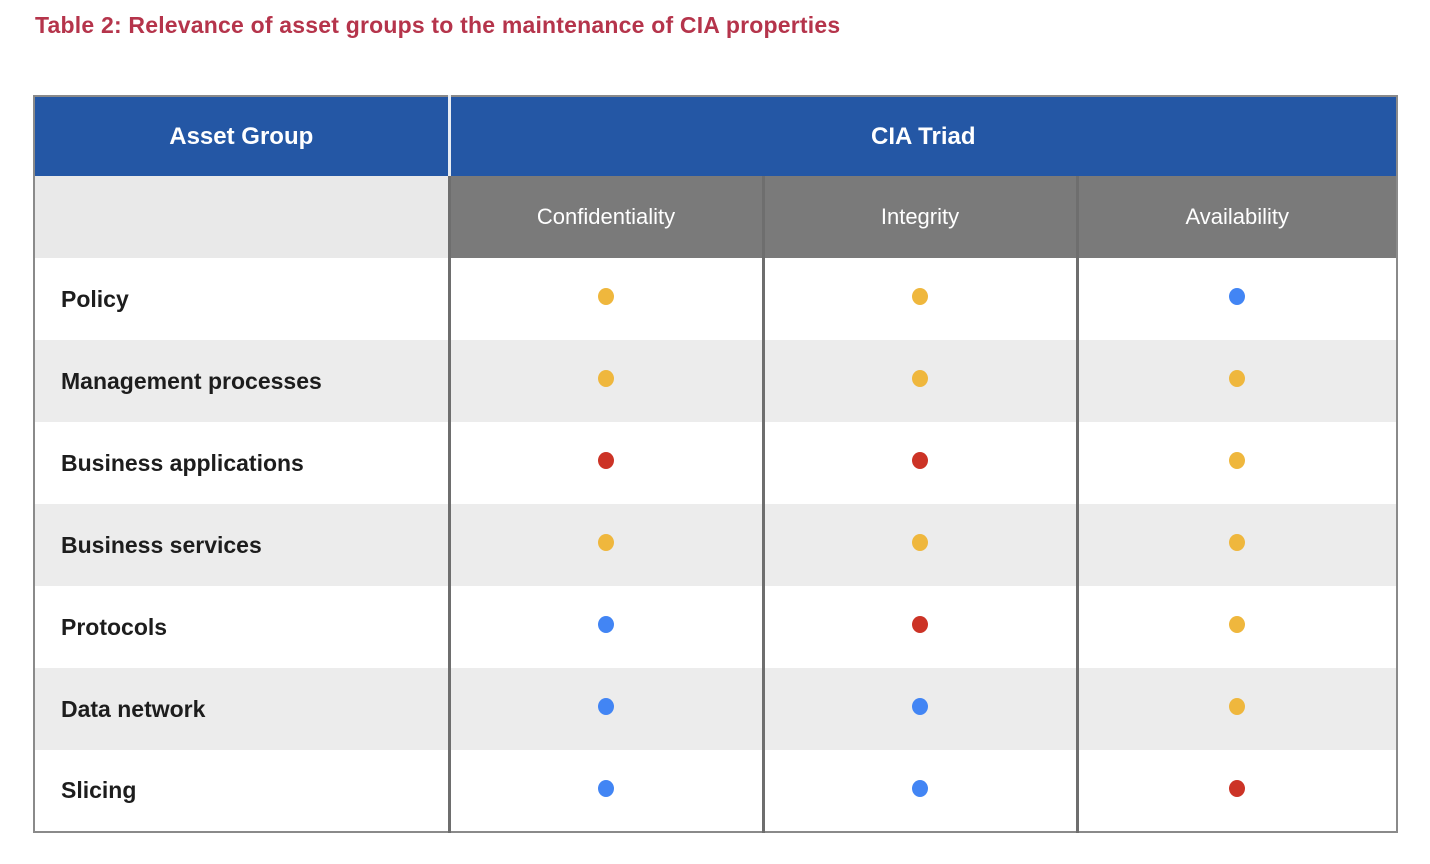  What do you see at coordinates (241, 381) in the screenshot?
I see `row-label: Management processes` at bounding box center [241, 381].